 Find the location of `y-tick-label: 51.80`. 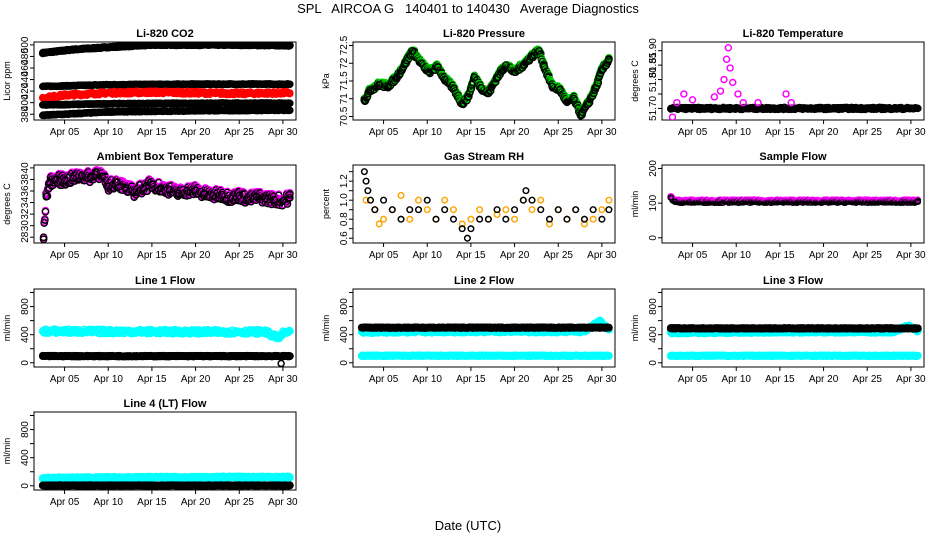

y-tick-label: 51.80 is located at coordinates (653, 79).